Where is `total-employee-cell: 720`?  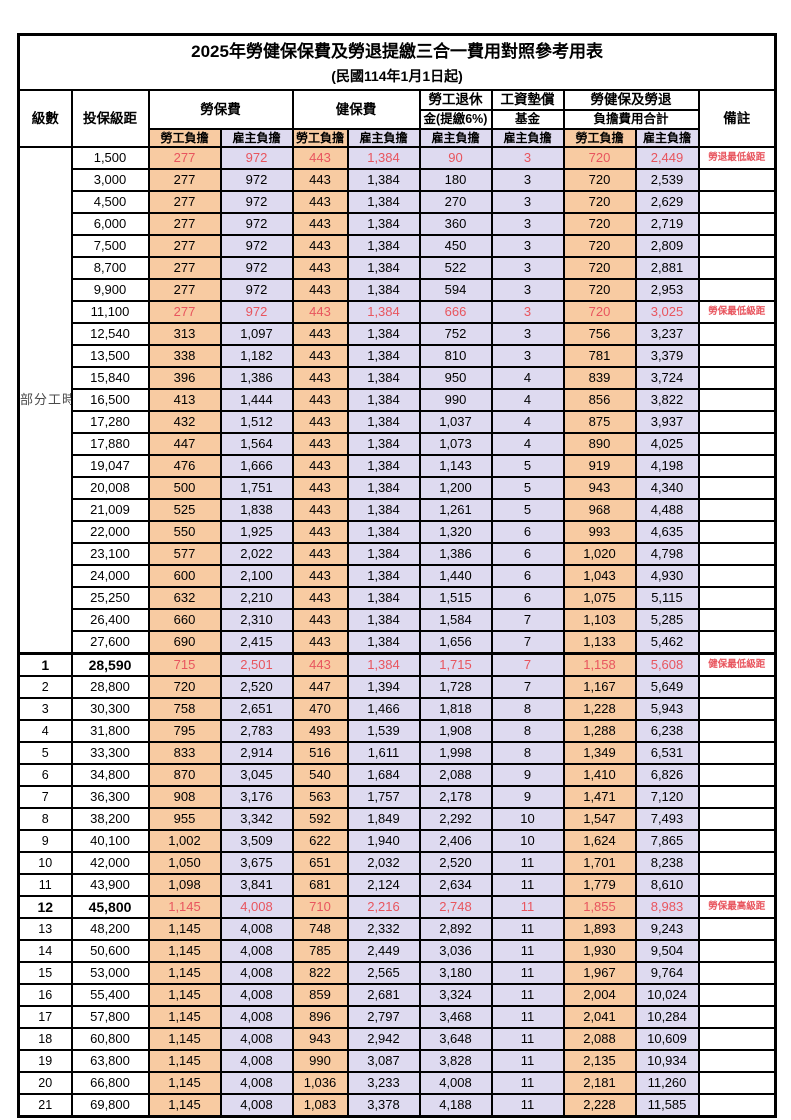 total-employee-cell: 720 is located at coordinates (599, 180).